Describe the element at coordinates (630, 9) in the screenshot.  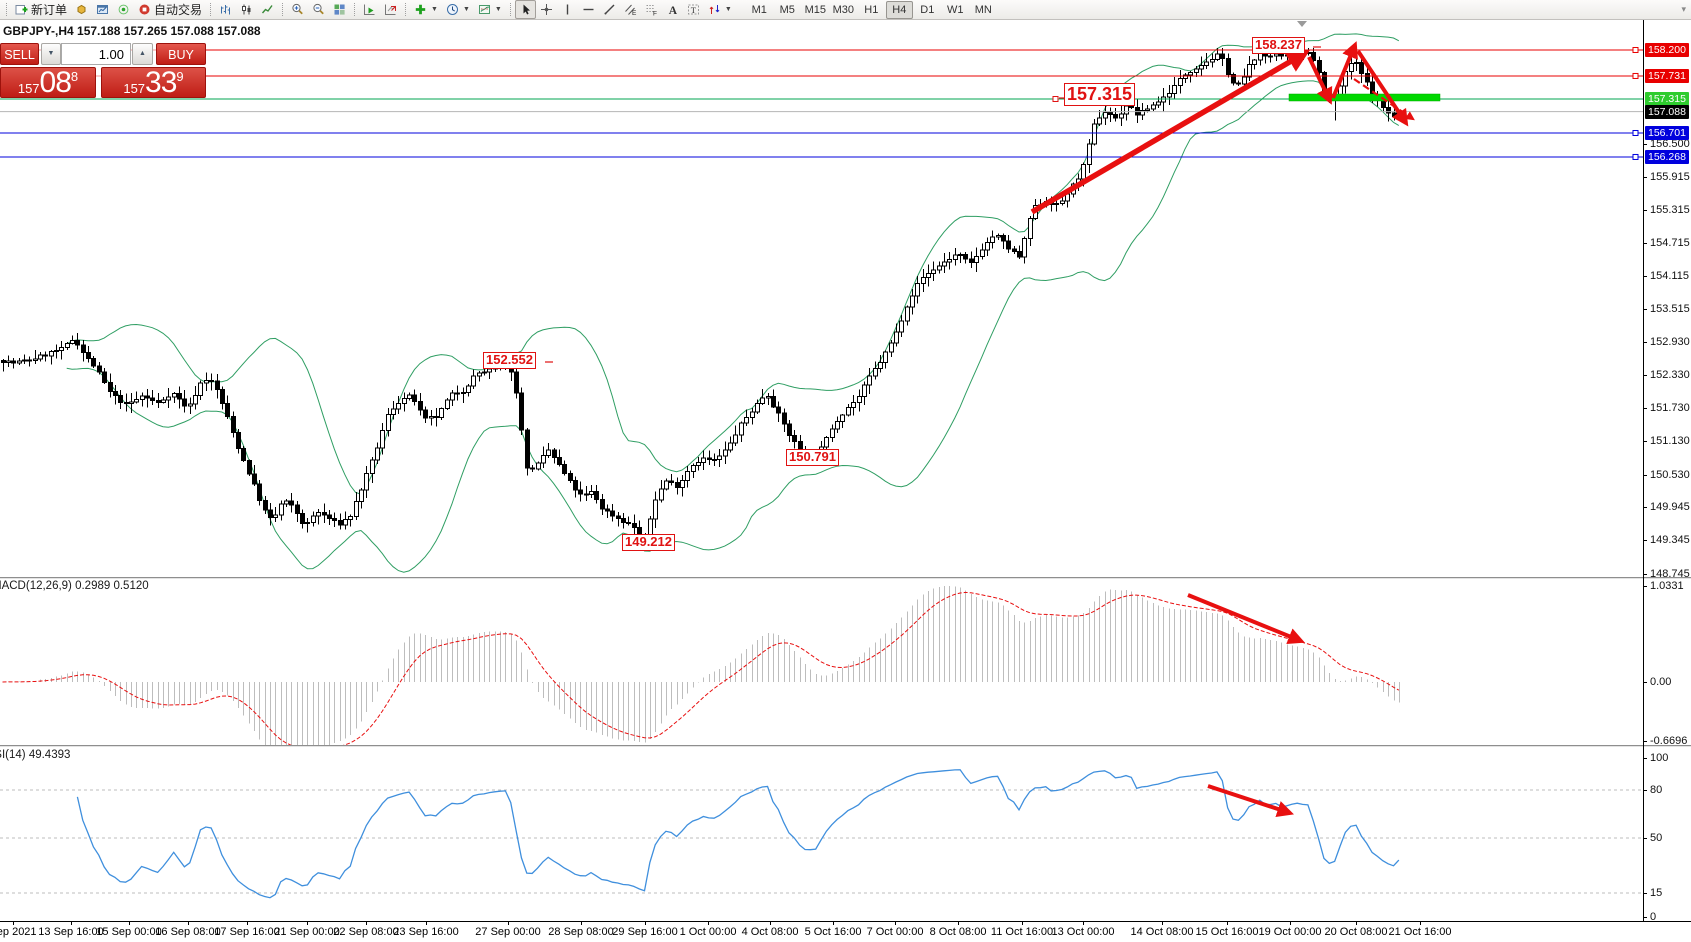
I see `equidistant-channel-button: E` at that location.